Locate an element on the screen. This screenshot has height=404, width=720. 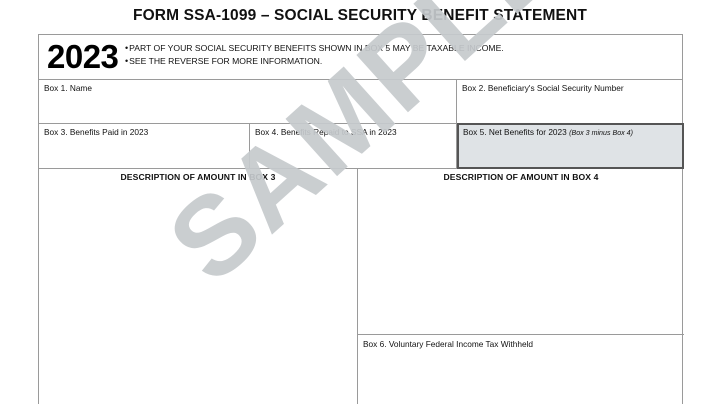
box-1-name-field: Box 1. Name is located at coordinates (248, 102).